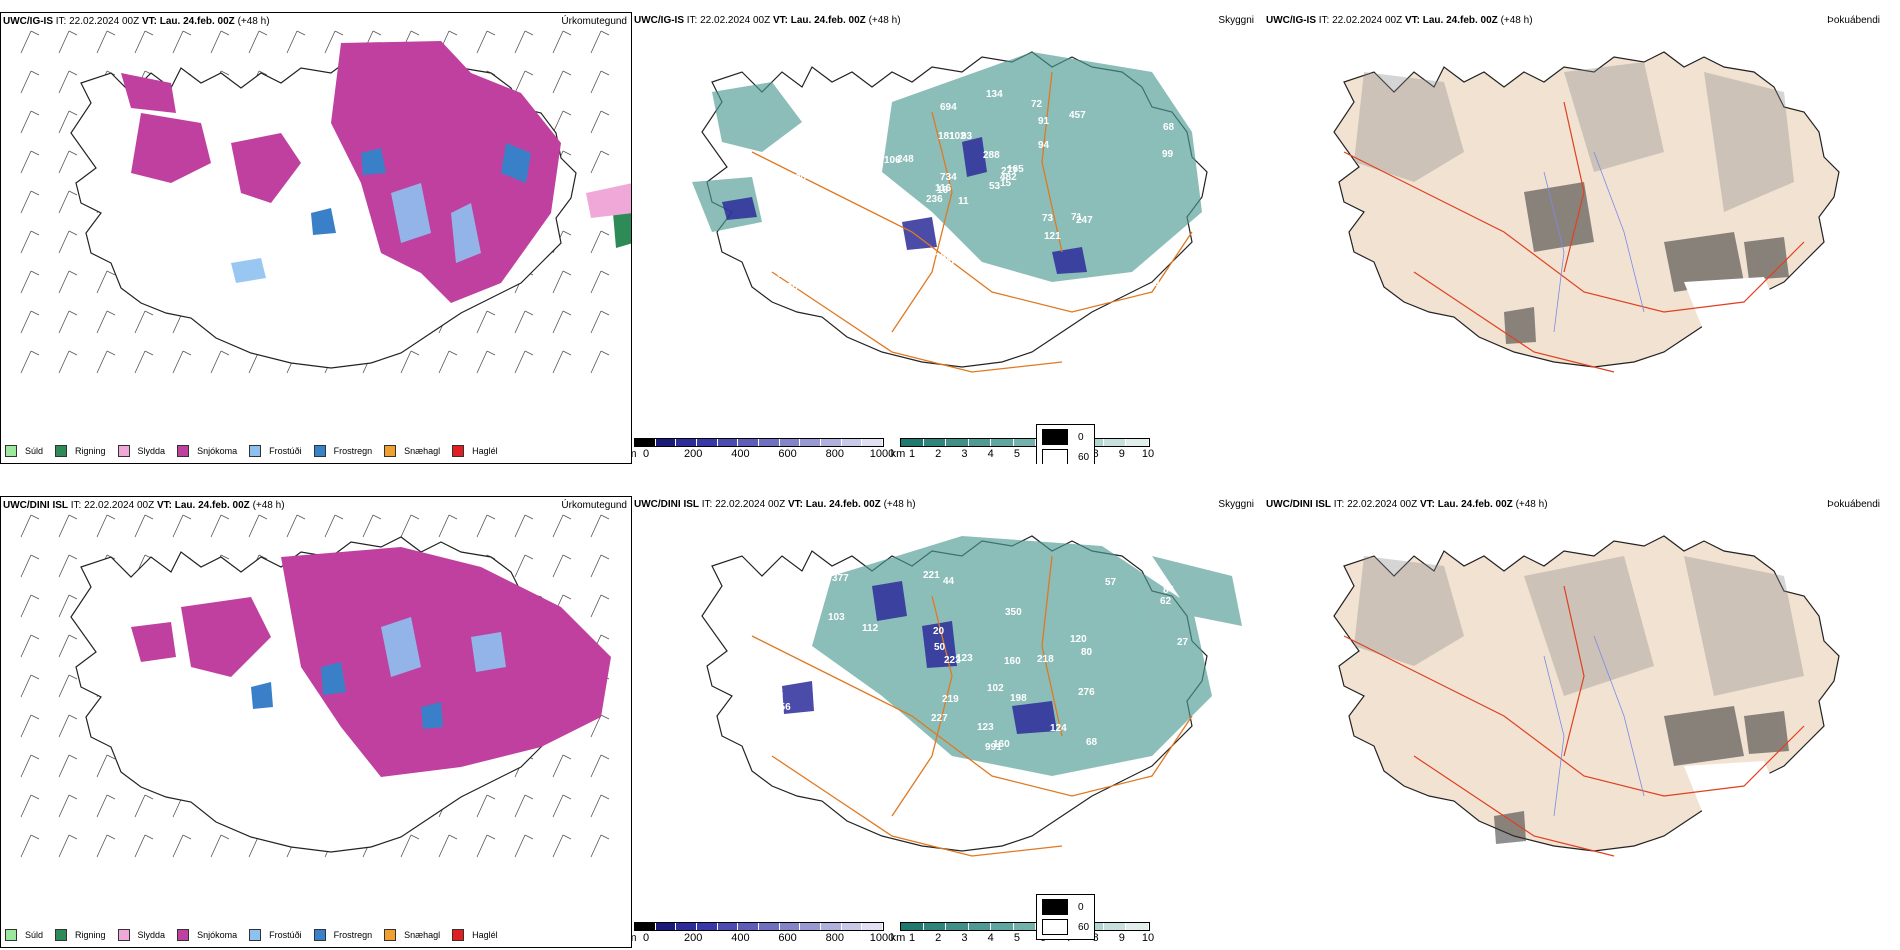  What do you see at coordinates (1579, 626) in the screenshot?
I see `fog-light` at bounding box center [1579, 626].